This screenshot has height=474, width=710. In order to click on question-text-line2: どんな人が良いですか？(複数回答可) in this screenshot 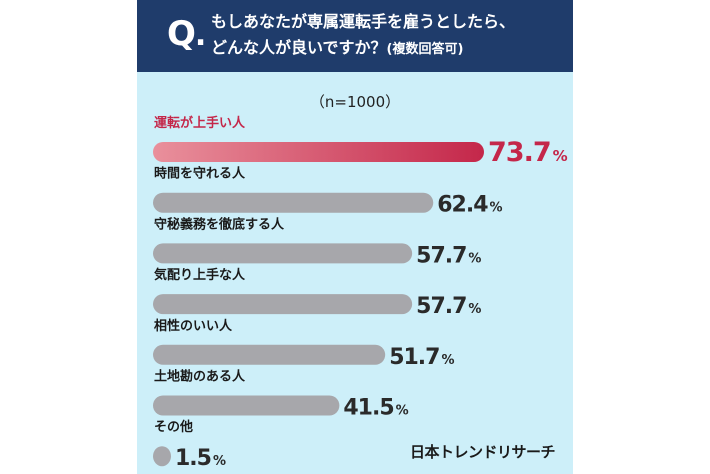, I will do `click(337, 49)`.